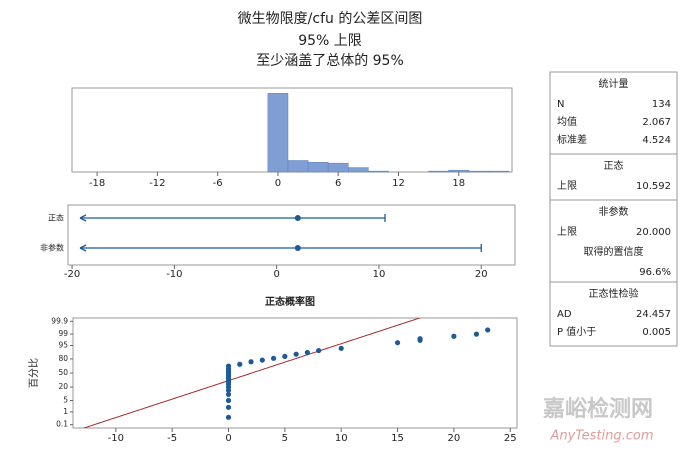  What do you see at coordinates (34, 373) in the screenshot?
I see `y-axis-label: 百分比` at bounding box center [34, 373].